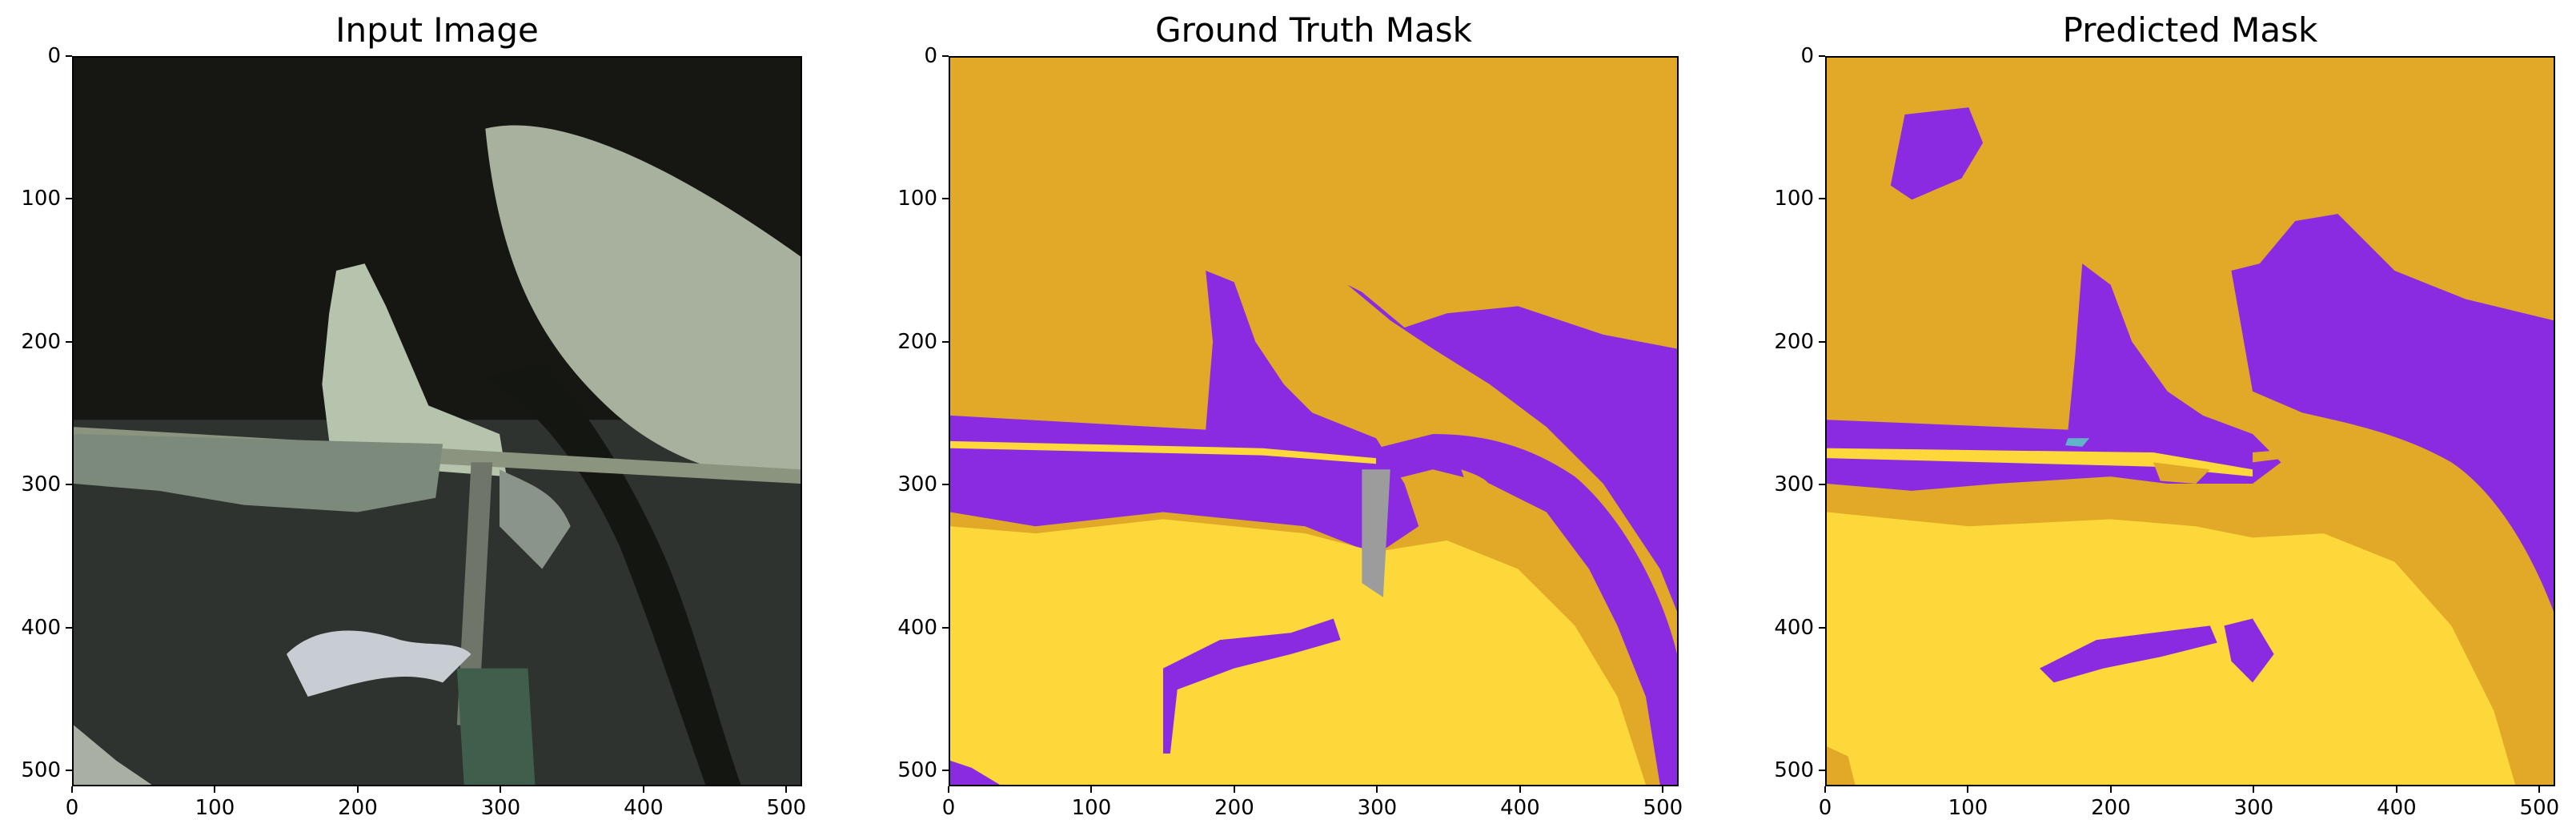  I want to click on panel-title: Ground Truth Mask, so click(1313, 30).